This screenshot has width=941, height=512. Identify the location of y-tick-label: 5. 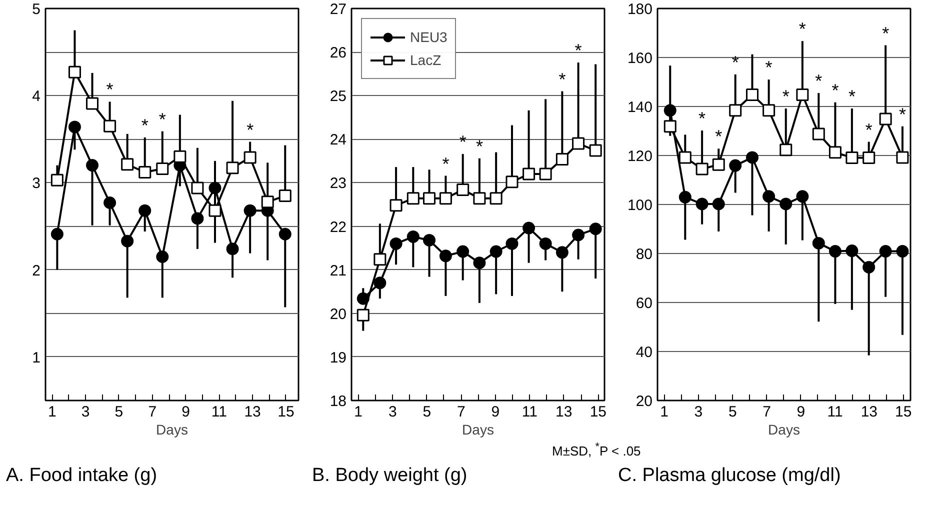
(36, 9).